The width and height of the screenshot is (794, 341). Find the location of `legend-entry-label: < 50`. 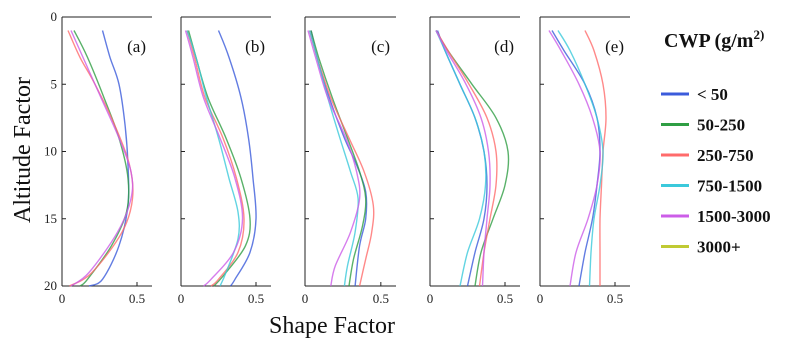

legend-entry-label: < 50 is located at coordinates (712, 94).